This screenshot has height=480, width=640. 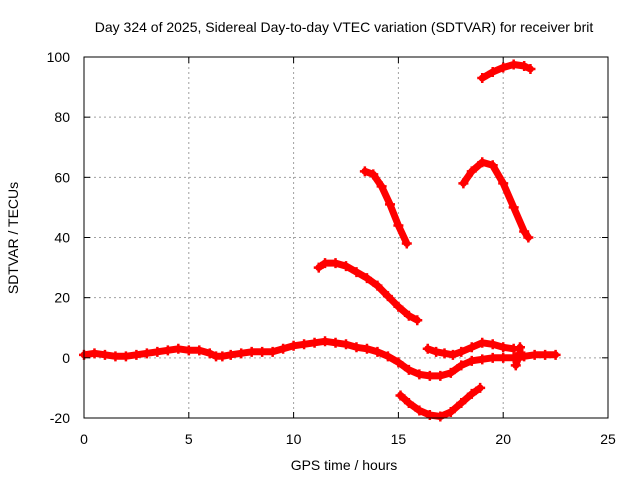 I want to click on y-tick-label: 0, so click(x=66, y=358).